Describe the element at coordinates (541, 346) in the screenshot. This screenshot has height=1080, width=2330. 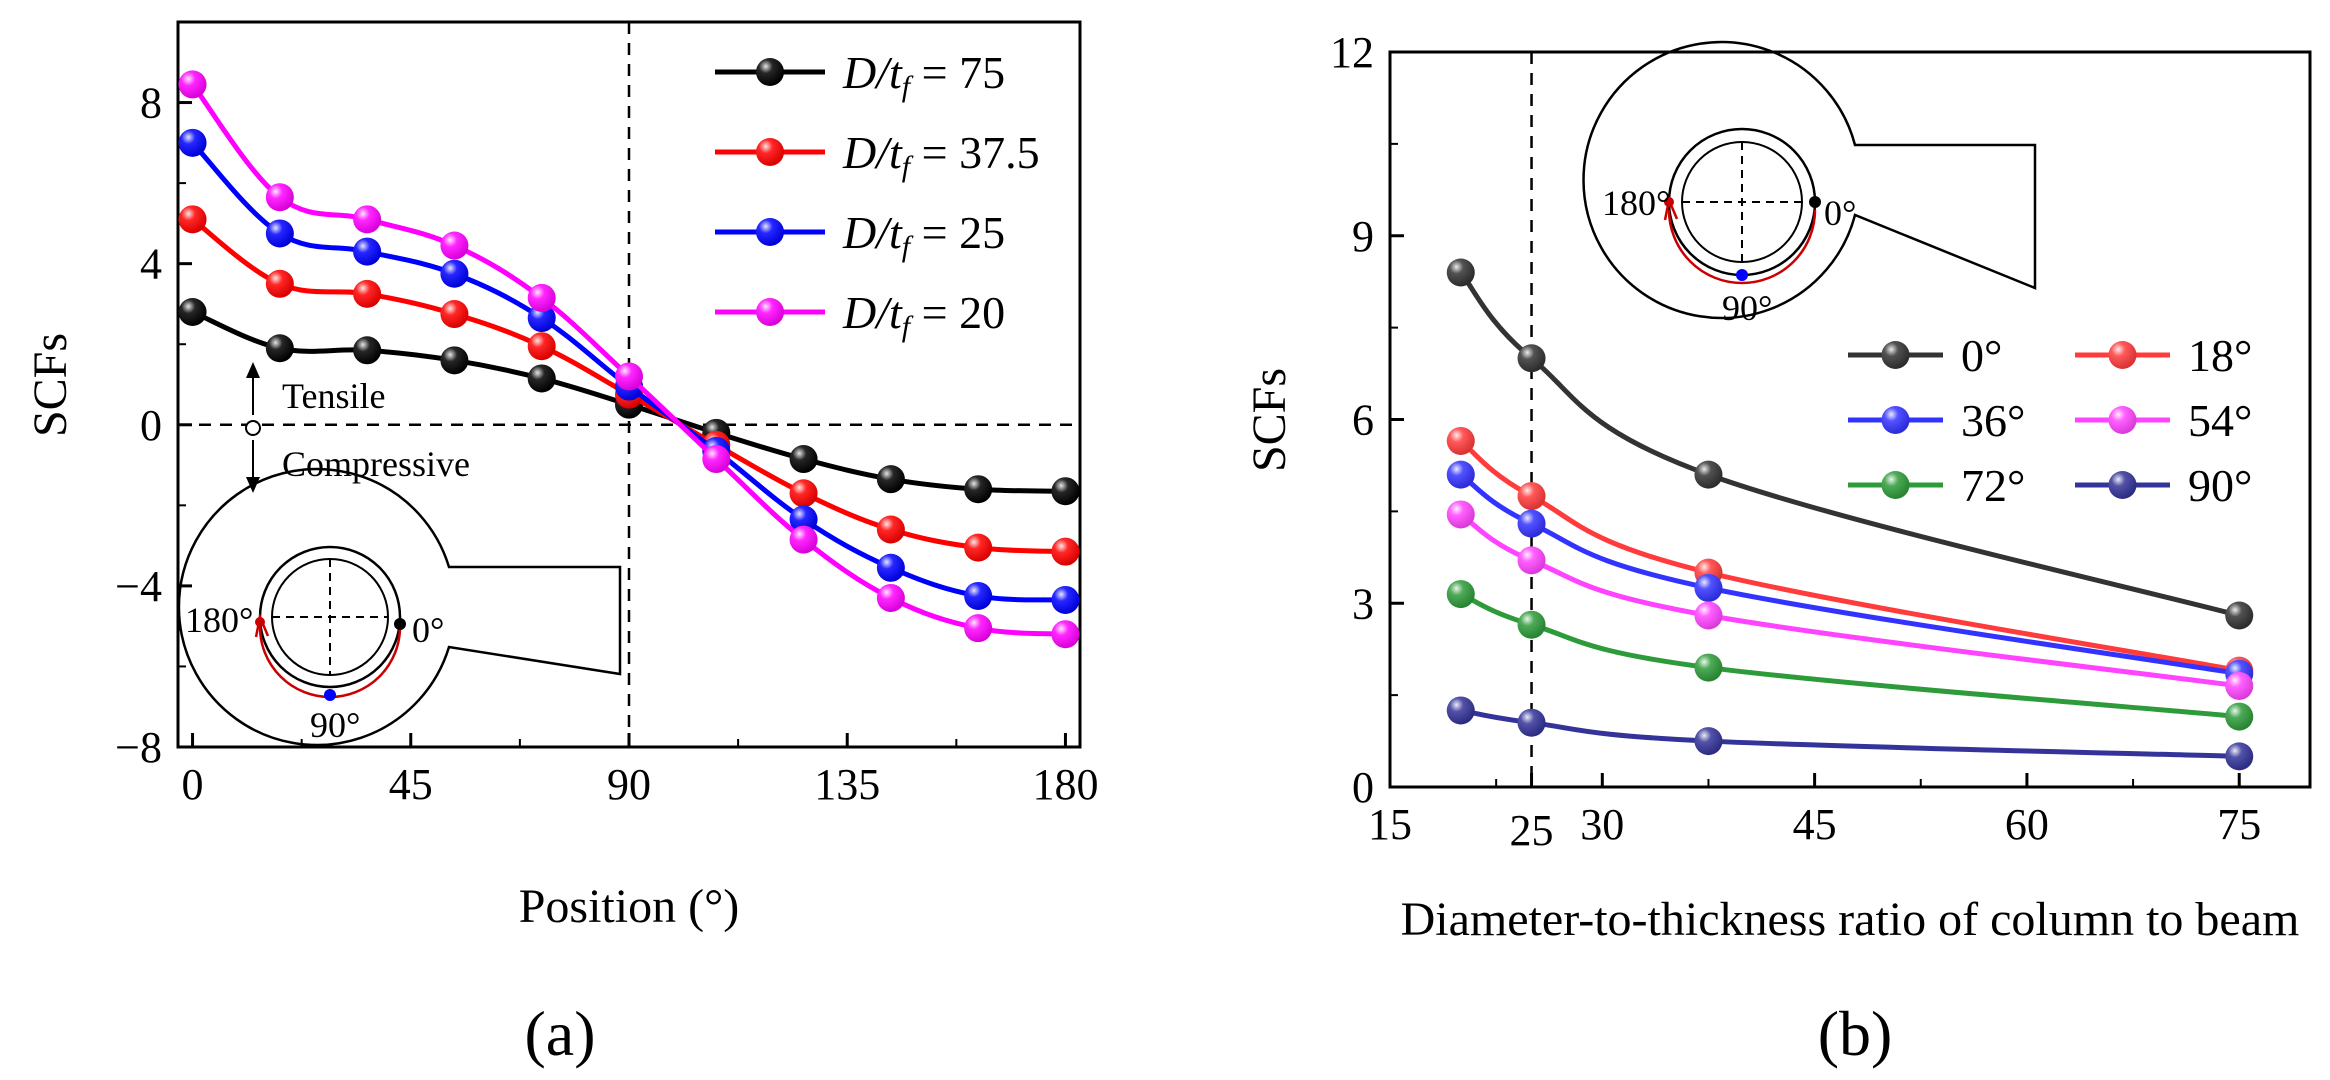
I see `data-point-s1-4-shine` at that location.